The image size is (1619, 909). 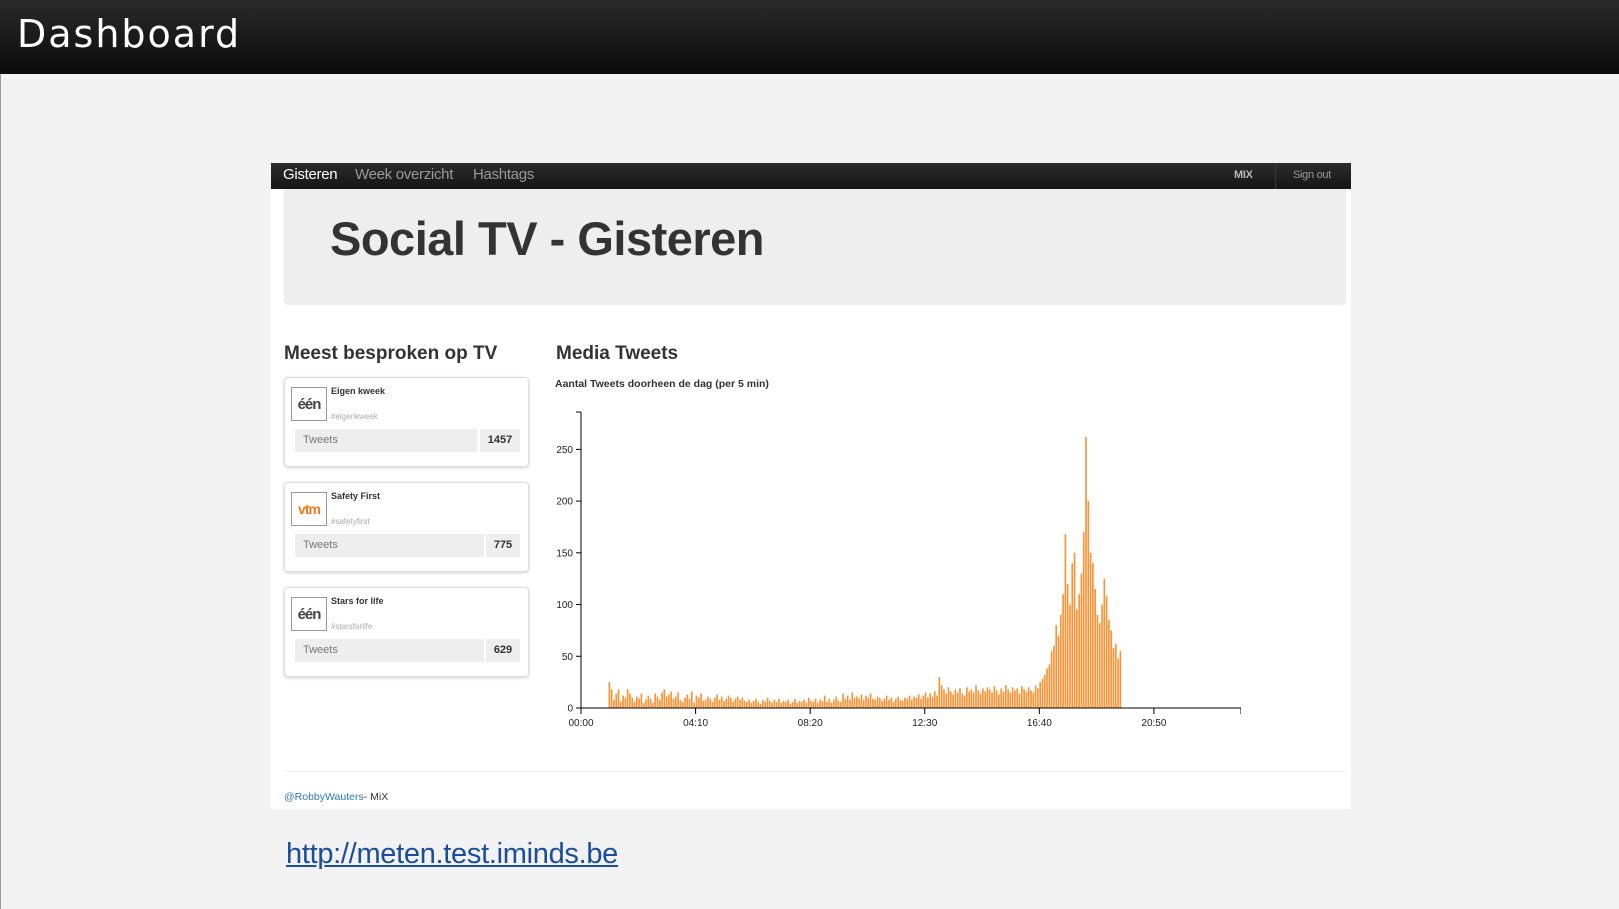 What do you see at coordinates (452, 854) in the screenshot?
I see `website-link: http://meten.test.iminds.be` at bounding box center [452, 854].